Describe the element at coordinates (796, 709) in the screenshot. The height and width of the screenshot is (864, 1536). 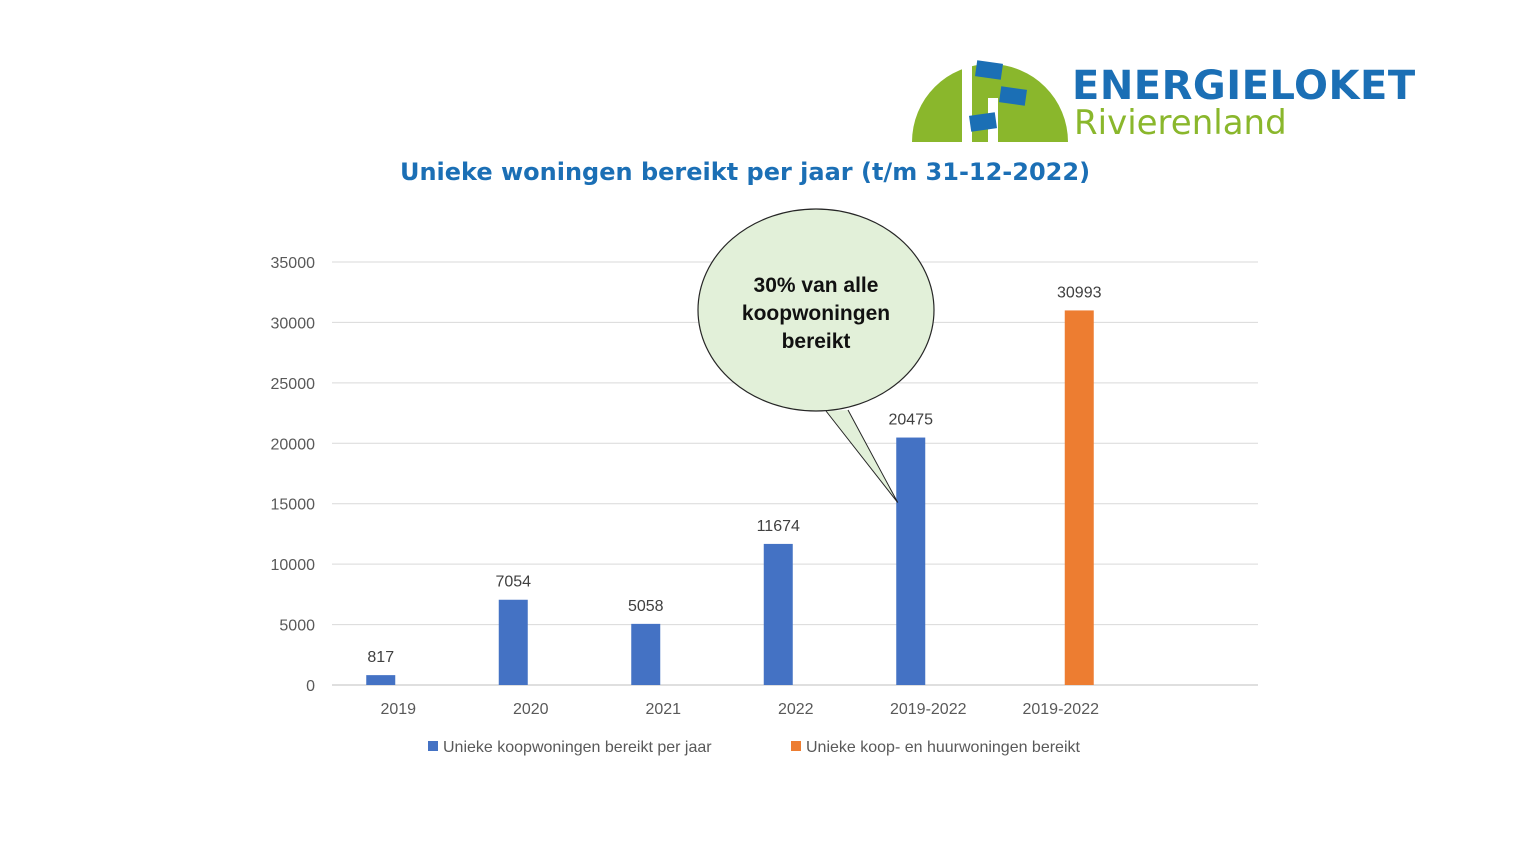
I see `x-tick-label: 2022` at that location.